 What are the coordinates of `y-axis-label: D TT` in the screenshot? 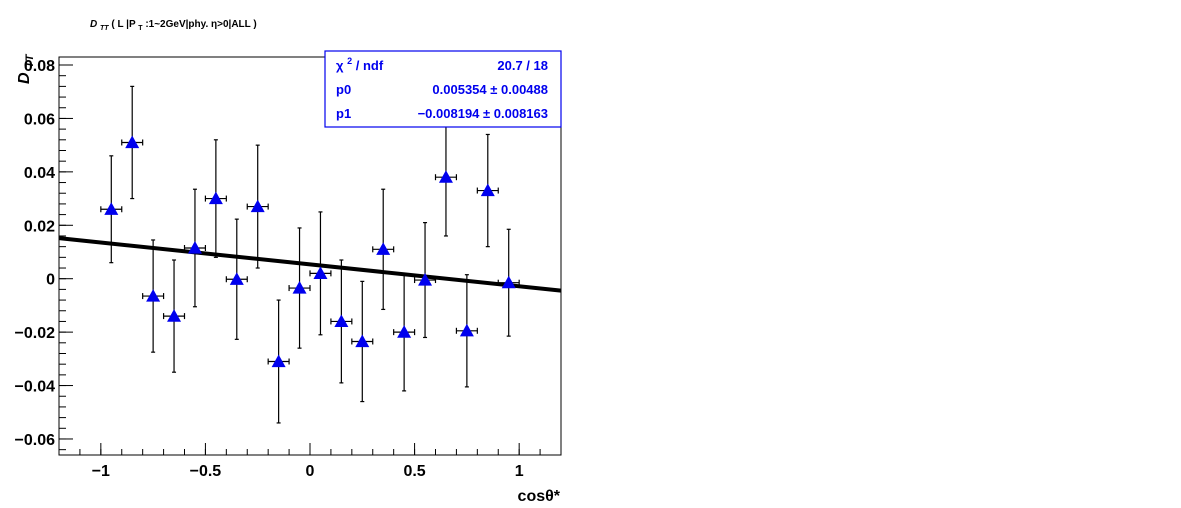 It's located at (26, 68).